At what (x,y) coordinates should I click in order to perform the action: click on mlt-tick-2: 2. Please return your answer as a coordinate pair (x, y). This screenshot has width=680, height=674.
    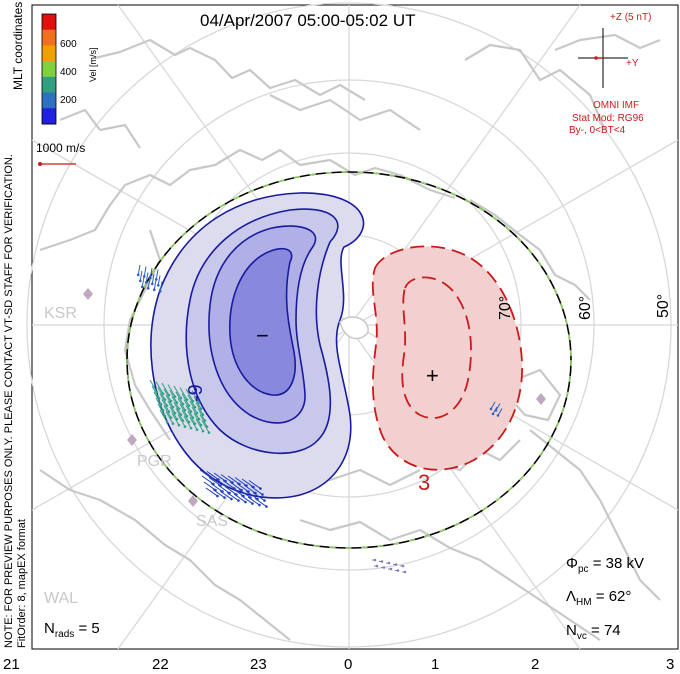
    Looking at the image, I should click on (535, 664).